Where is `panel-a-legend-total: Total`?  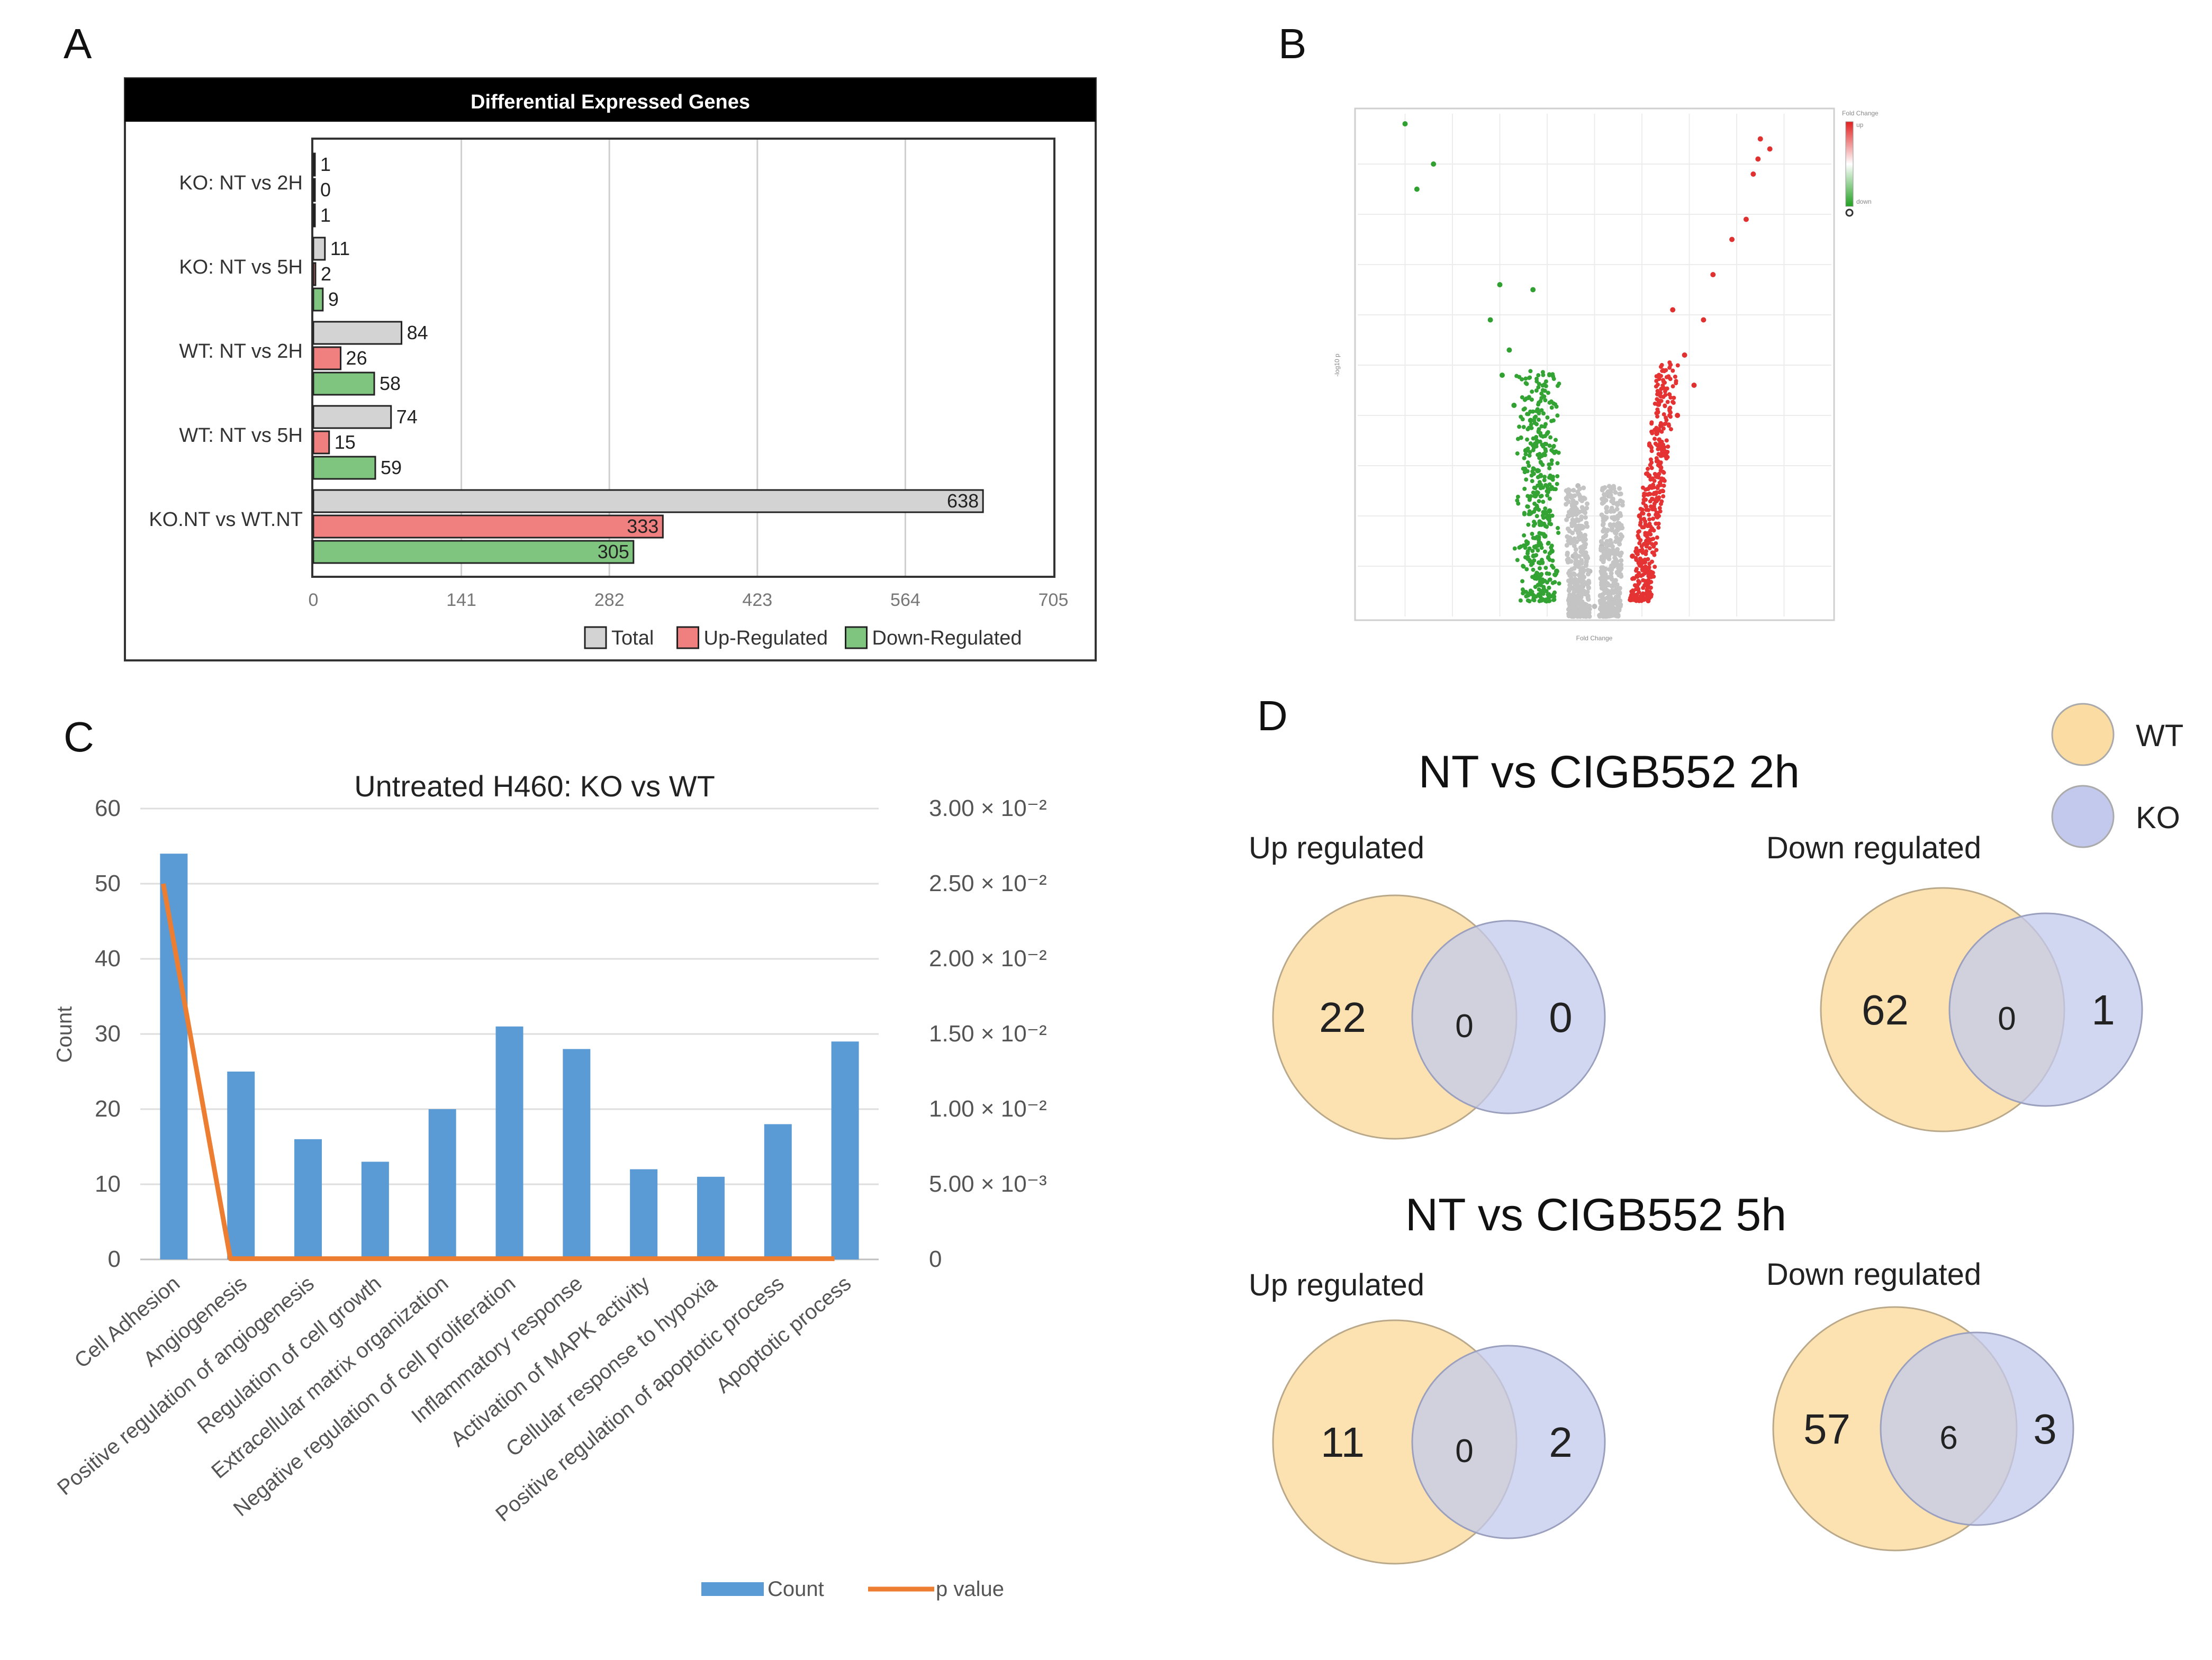 panel-a-legend-total: Total is located at coordinates (632, 638).